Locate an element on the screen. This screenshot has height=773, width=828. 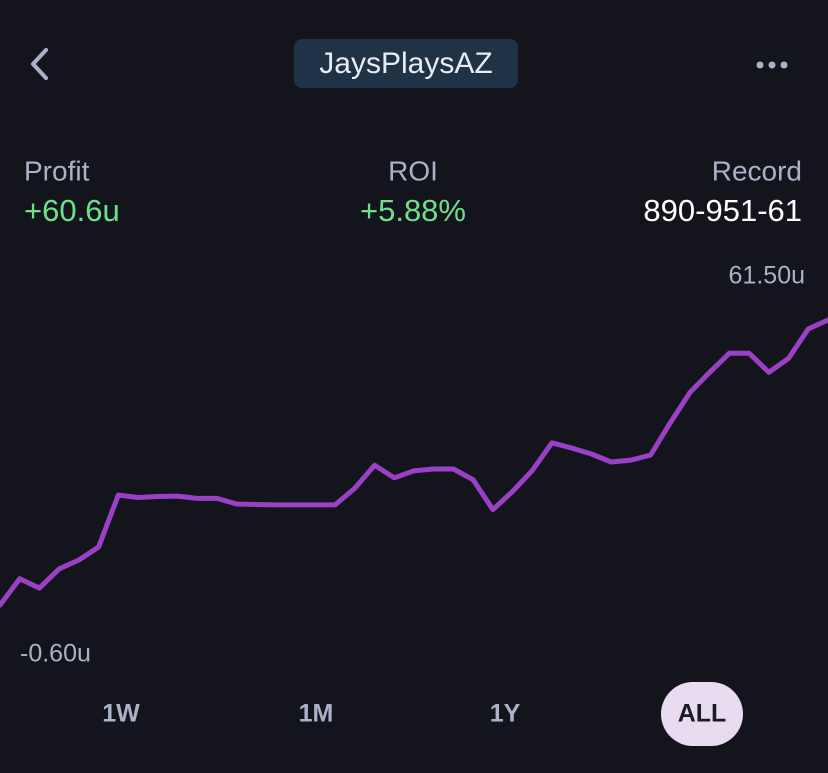
stat-label: ROI is located at coordinates (413, 170).